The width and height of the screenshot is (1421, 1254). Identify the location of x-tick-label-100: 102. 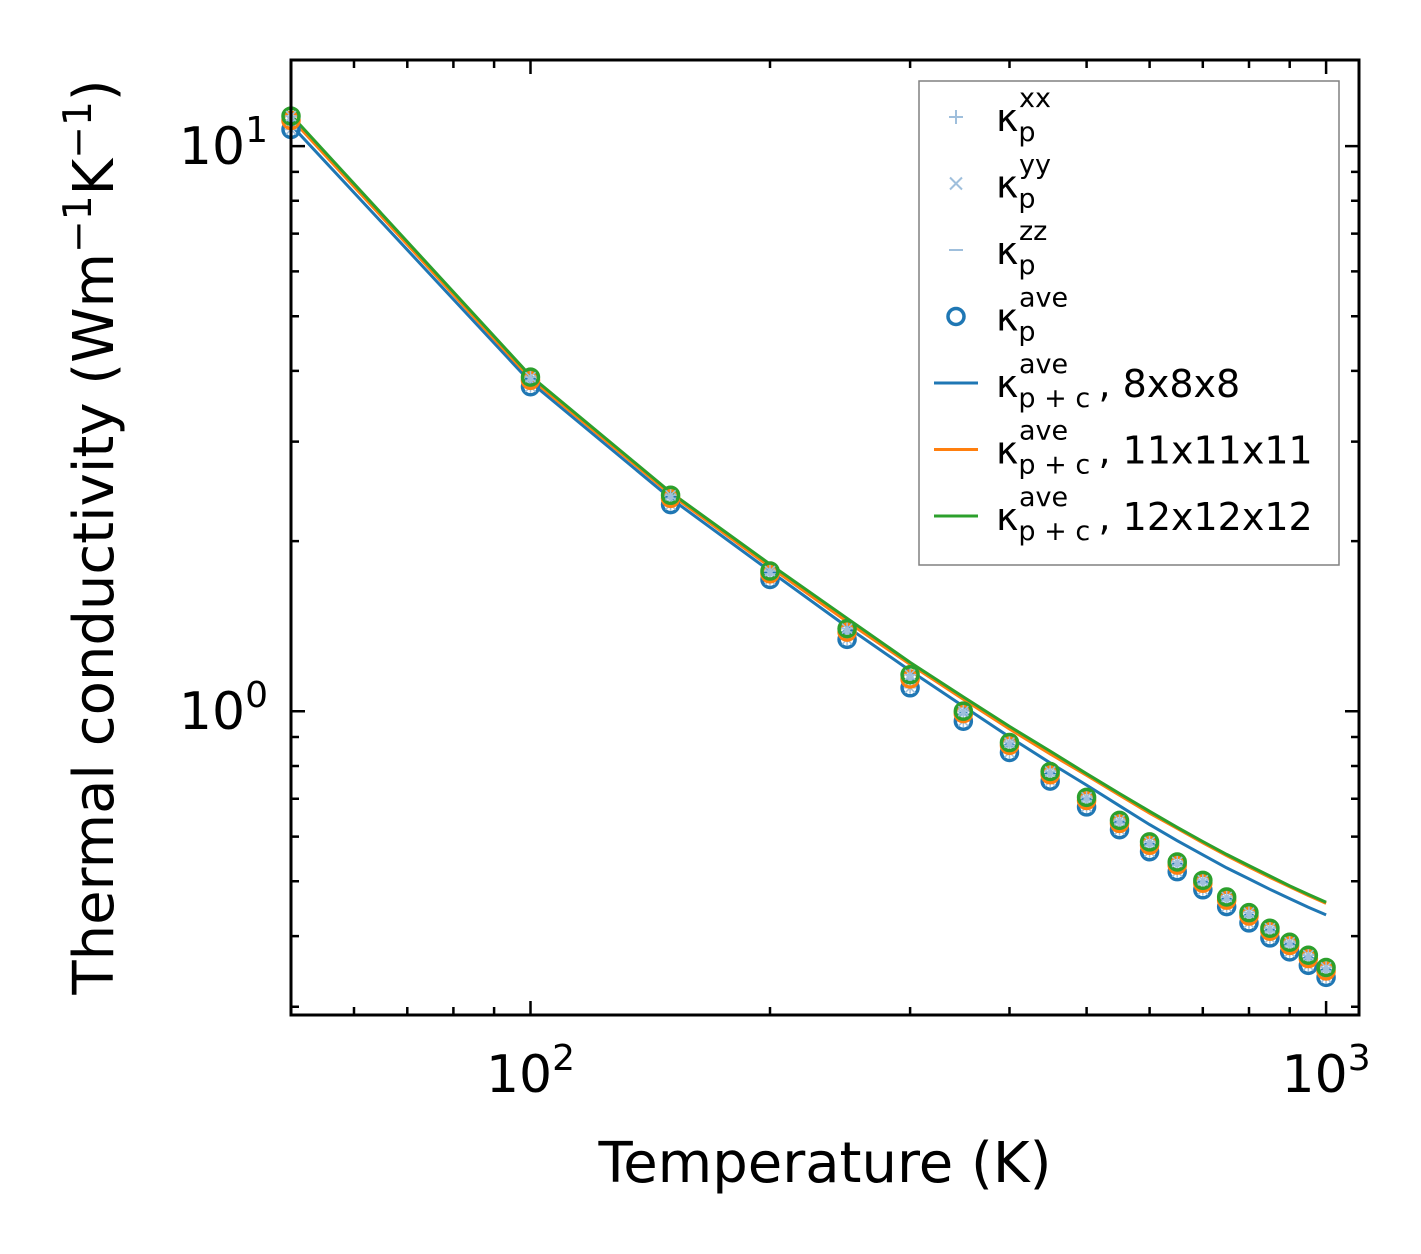
(530, 1071).